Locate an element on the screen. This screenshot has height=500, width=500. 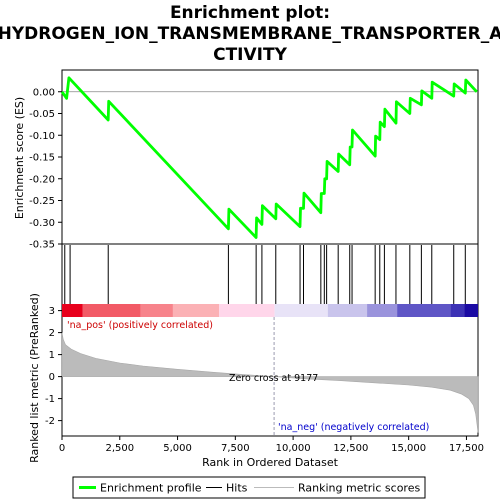
x-tick-label: 15,000 is located at coordinates (408, 448).